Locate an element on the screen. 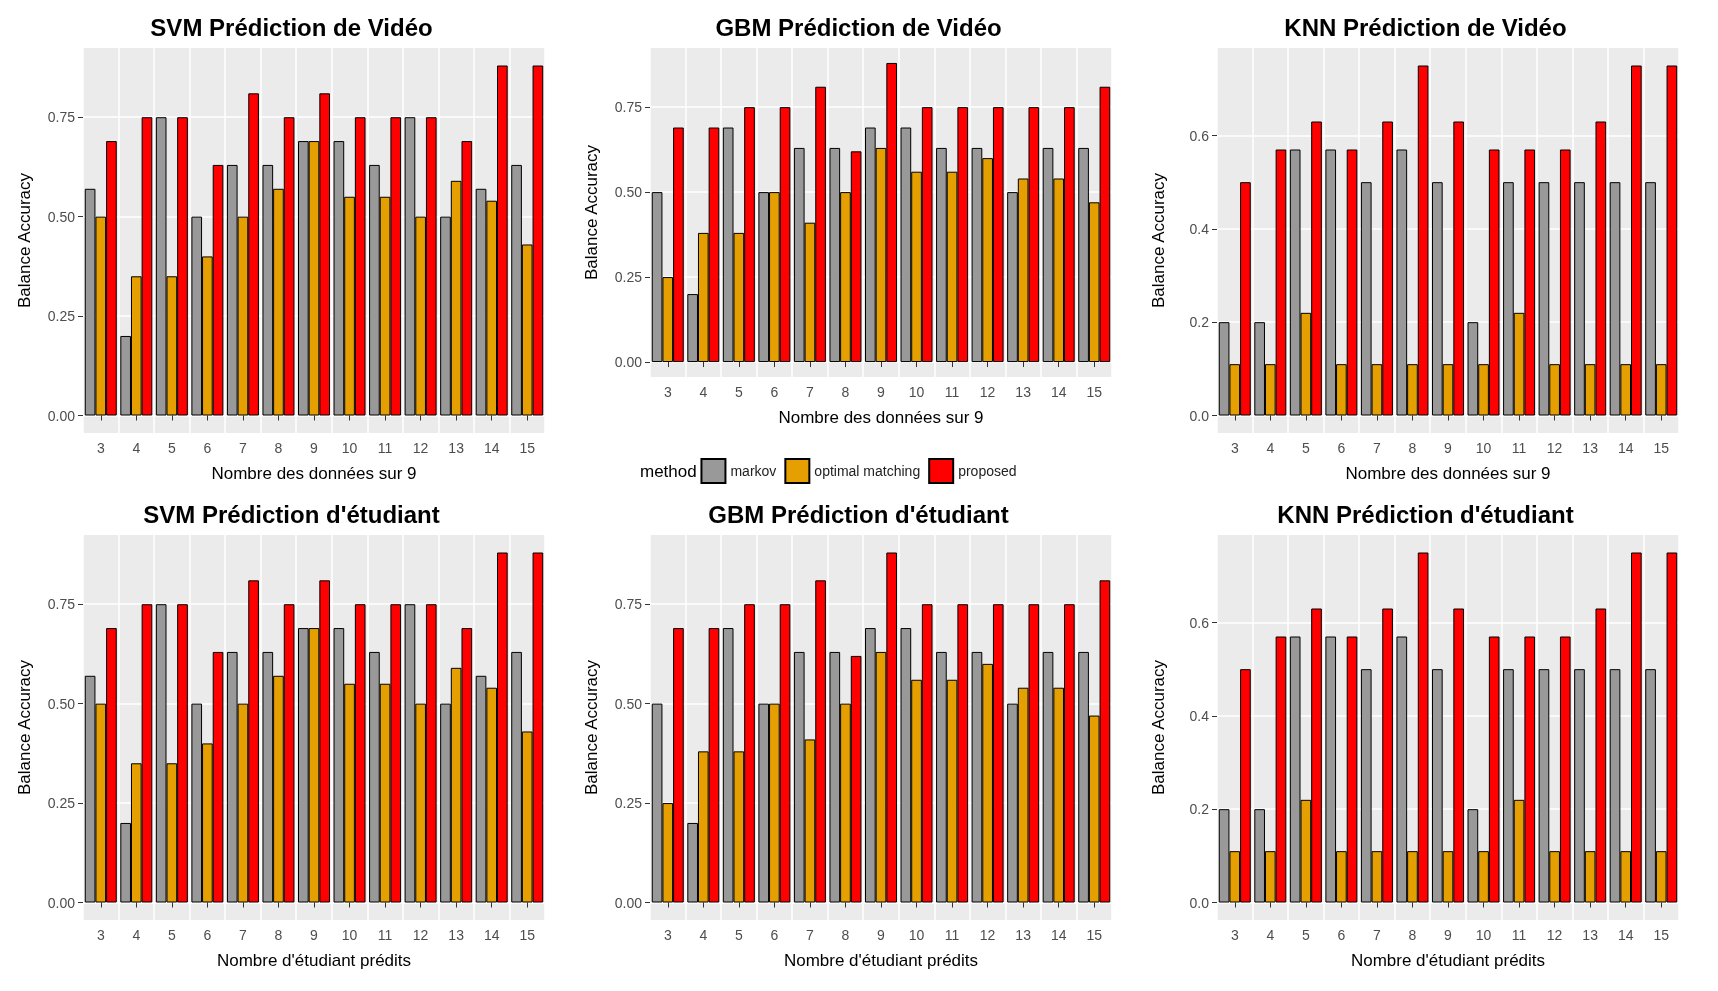 This screenshot has width=1718, height=991. y-tick-label: 0.4 is located at coordinates (1199, 715).